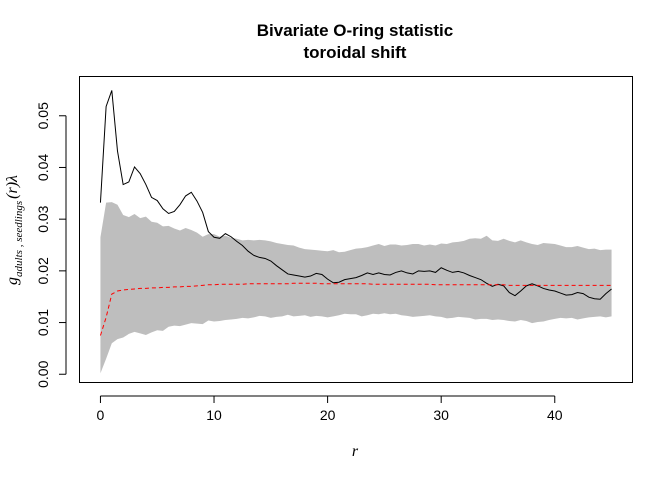 The image size is (672, 480). I want to click on y-axis: 0.00 0.01 0.02 0.03 0.04 0.05, so click(51, 245).